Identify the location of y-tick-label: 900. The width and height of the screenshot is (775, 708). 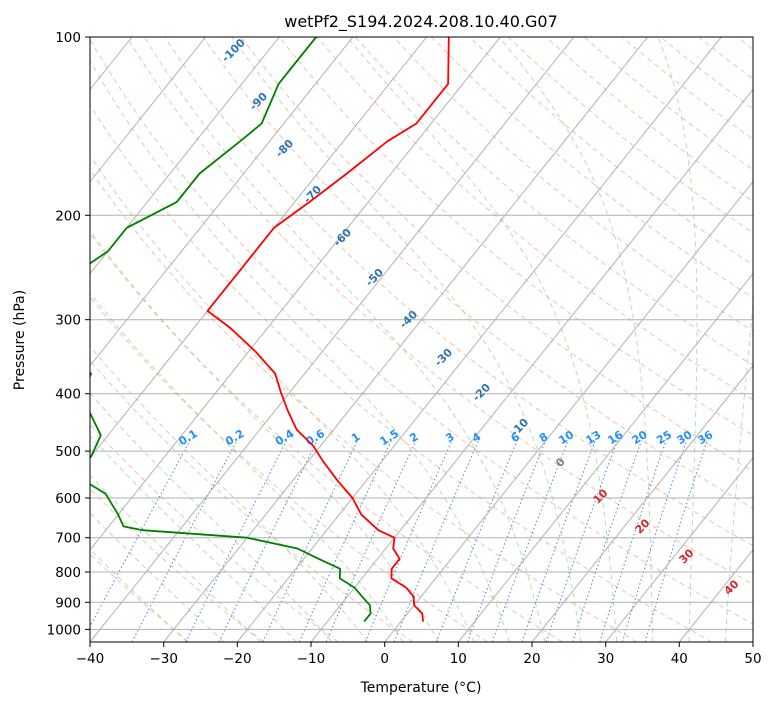
(68, 603).